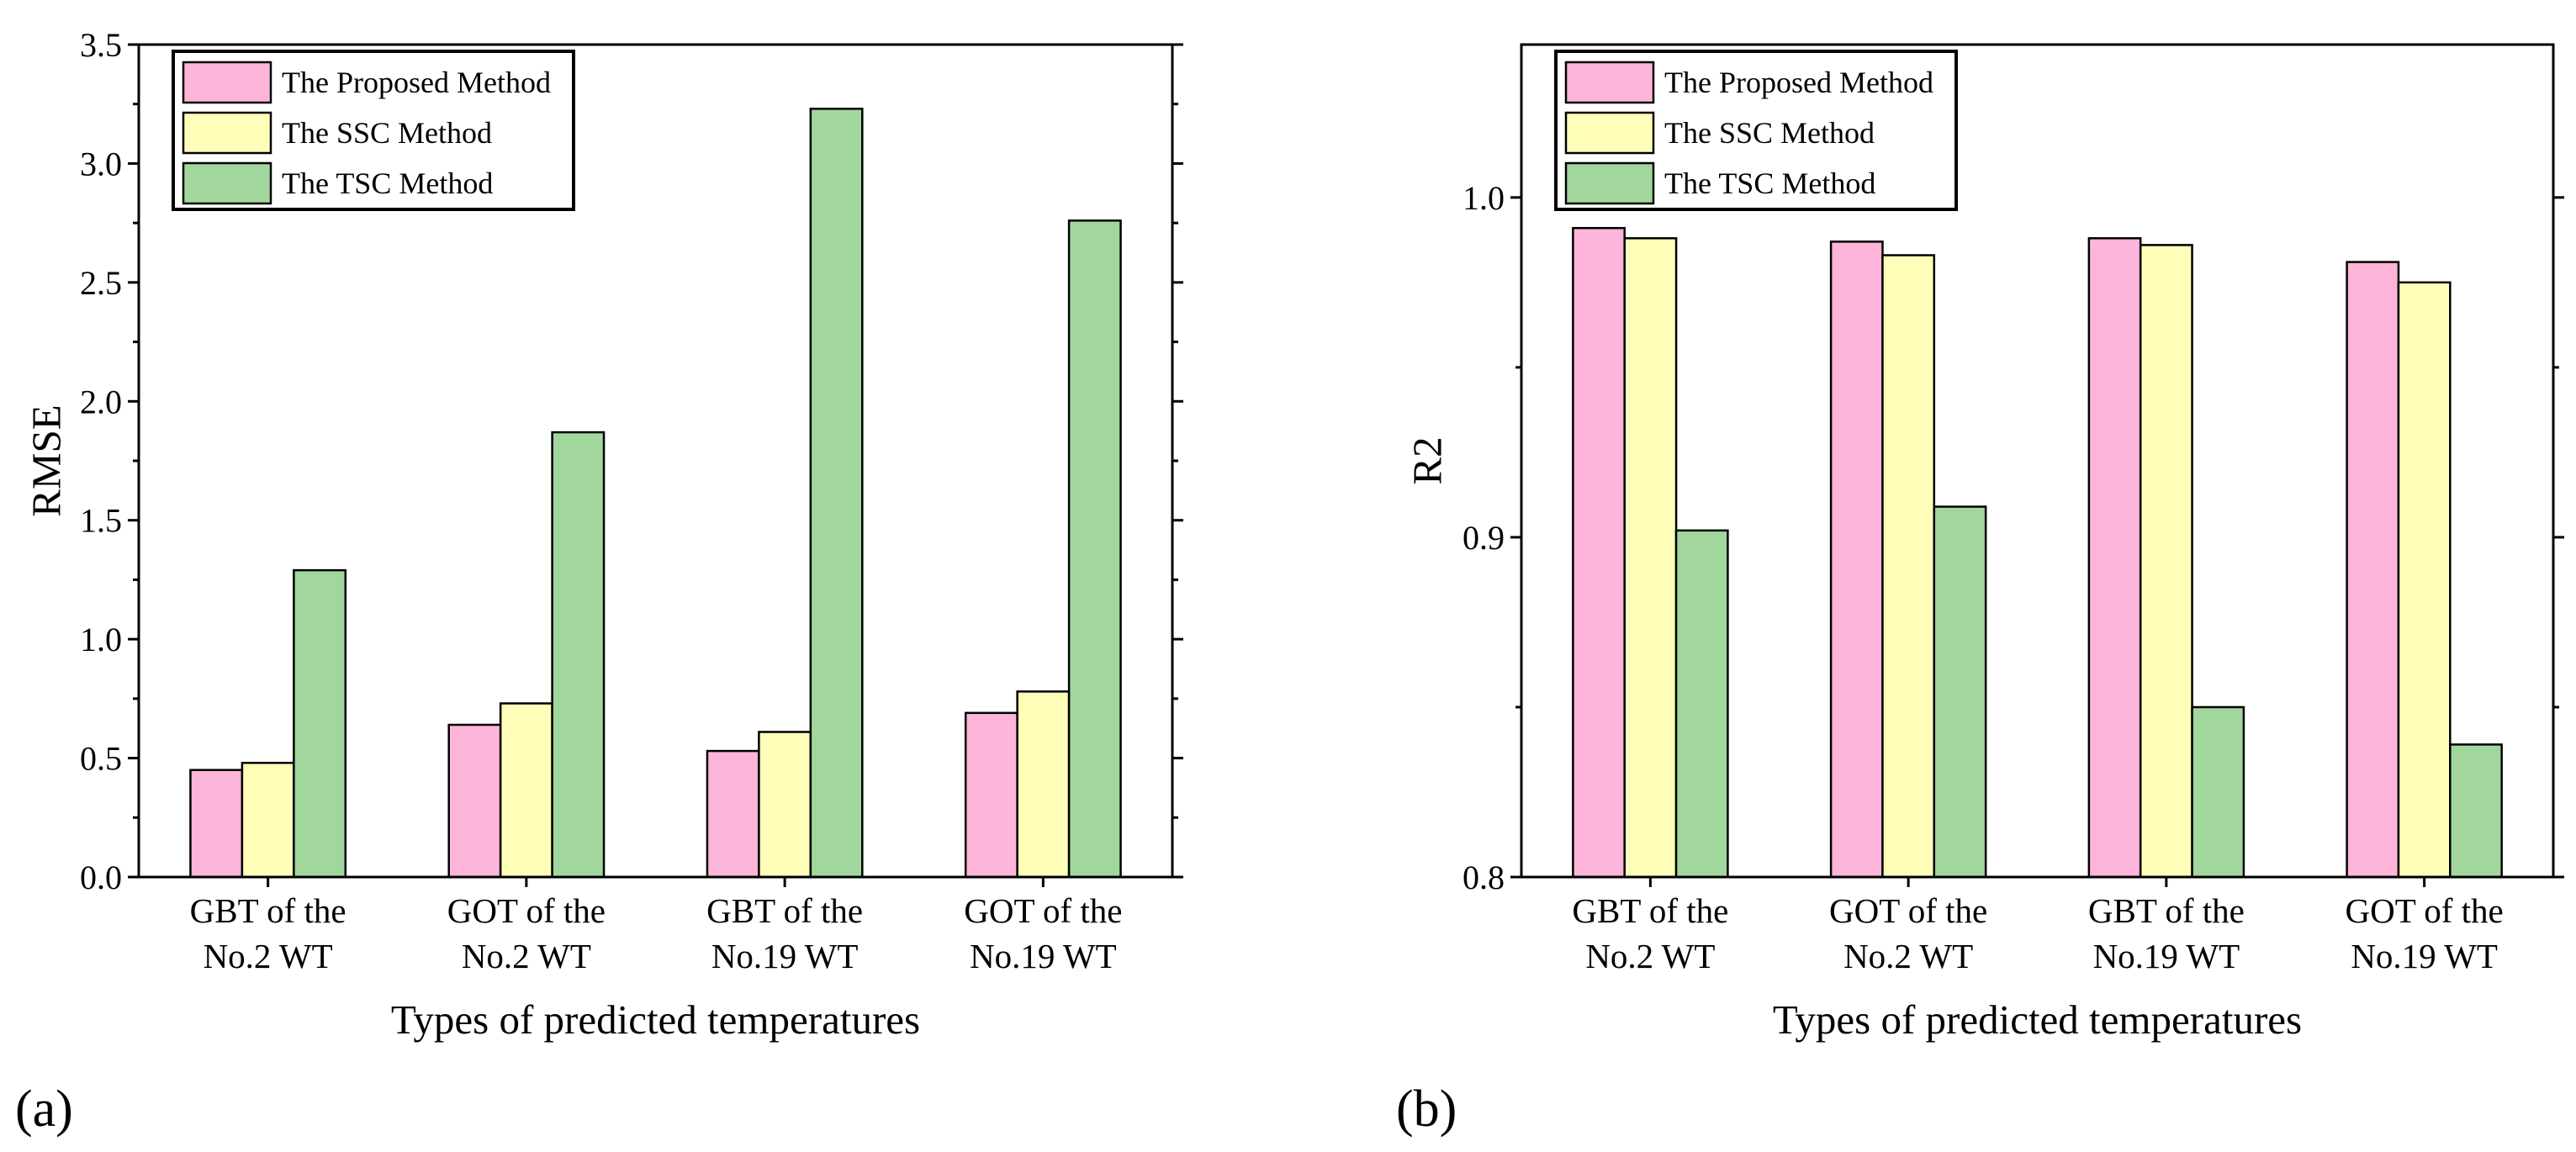 The image size is (2576, 1152). Describe the element at coordinates (1484, 538) in the screenshot. I see `y-tick-label: 0.9` at that location.